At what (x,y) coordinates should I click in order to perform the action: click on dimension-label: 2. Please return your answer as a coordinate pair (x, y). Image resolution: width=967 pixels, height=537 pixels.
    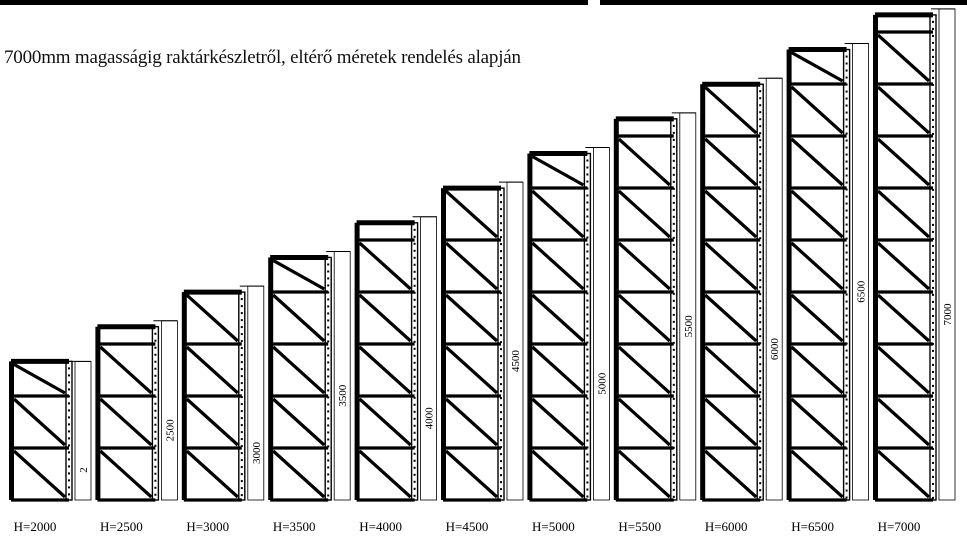
    Looking at the image, I should click on (84, 470).